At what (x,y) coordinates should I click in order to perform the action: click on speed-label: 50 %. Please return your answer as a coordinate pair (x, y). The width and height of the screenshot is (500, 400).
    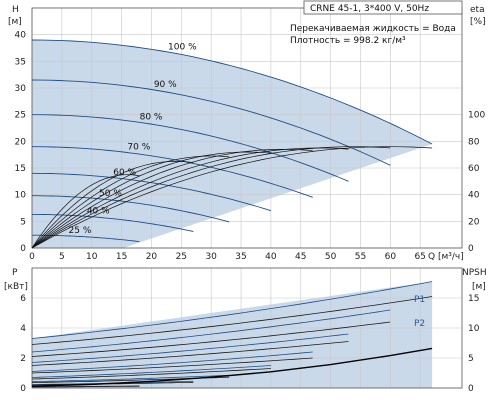
    Looking at the image, I should click on (110, 194).